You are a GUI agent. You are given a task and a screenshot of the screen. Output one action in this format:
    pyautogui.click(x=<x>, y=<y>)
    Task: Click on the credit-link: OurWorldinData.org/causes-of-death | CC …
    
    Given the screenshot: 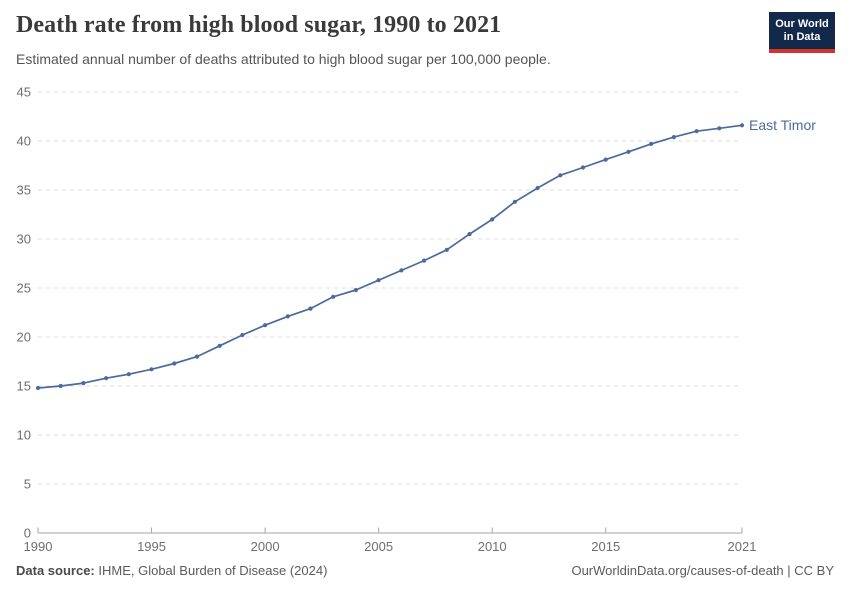 What is the action you would take?
    pyautogui.click(x=702, y=570)
    